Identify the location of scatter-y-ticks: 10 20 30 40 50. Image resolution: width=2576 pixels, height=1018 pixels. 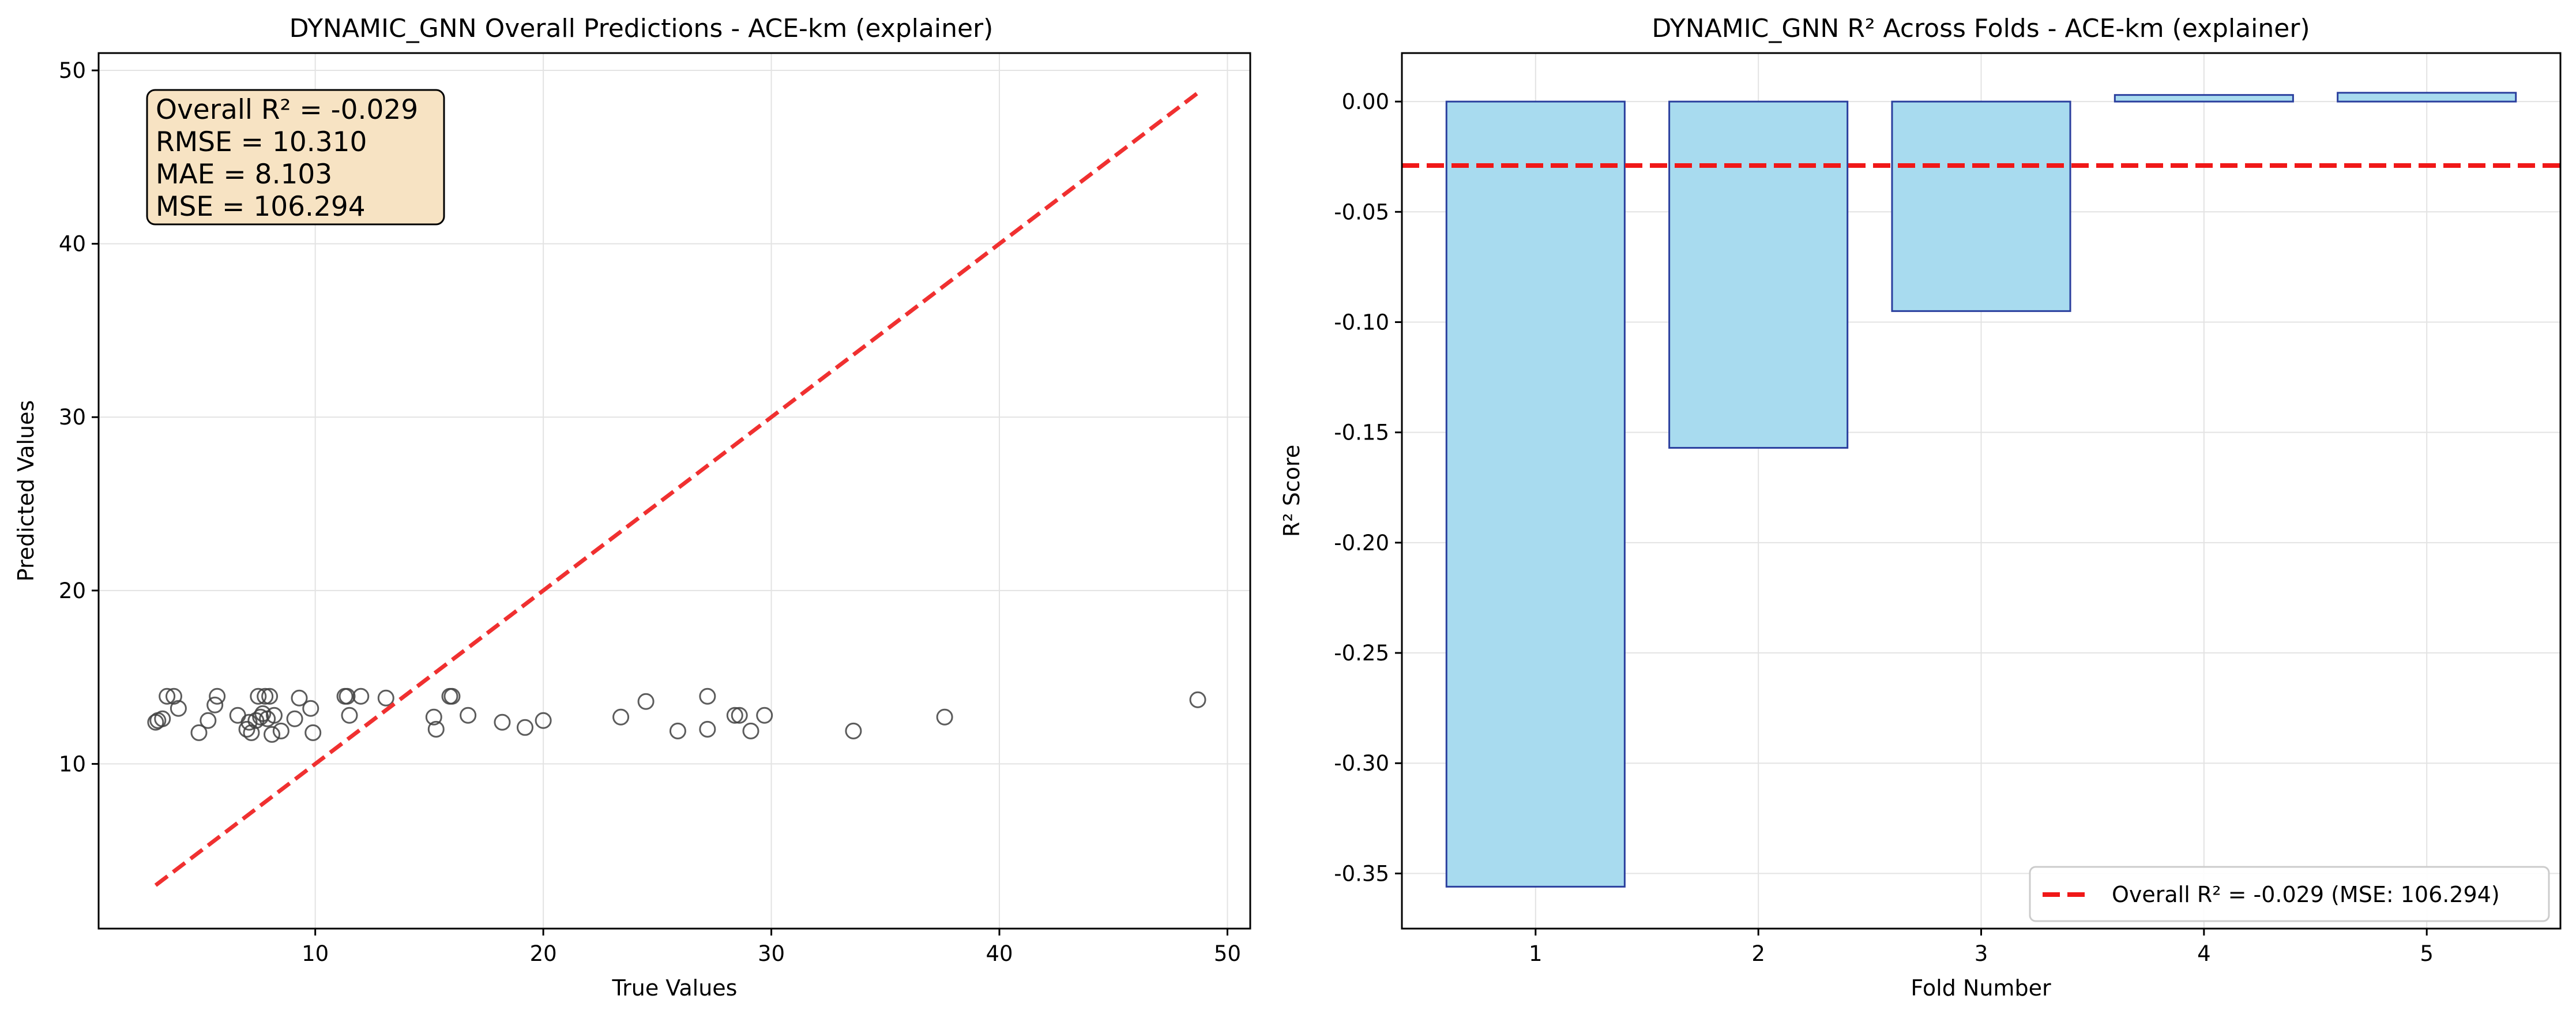
(79, 417).